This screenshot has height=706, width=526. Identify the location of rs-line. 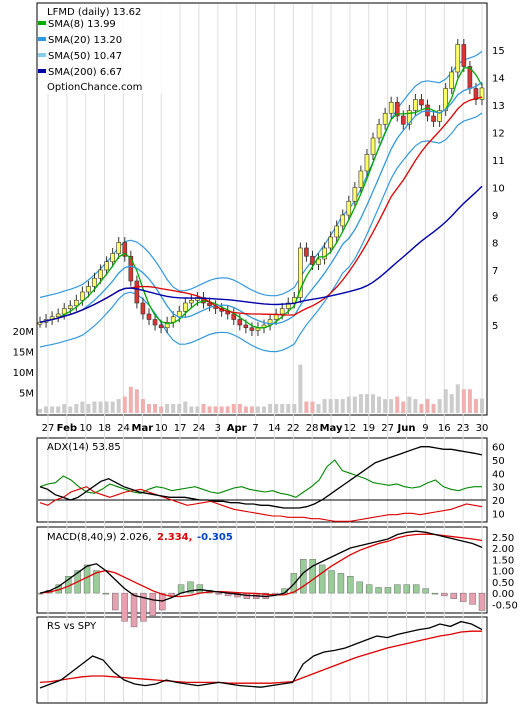
(261, 654).